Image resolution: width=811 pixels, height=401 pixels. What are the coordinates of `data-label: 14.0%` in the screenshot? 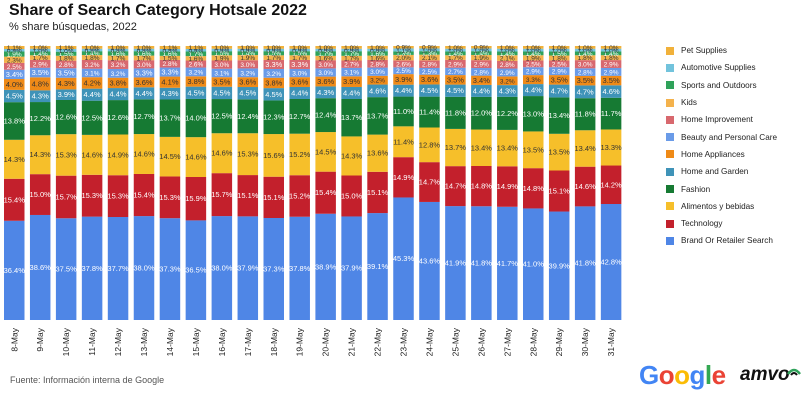 It's located at (196, 118).